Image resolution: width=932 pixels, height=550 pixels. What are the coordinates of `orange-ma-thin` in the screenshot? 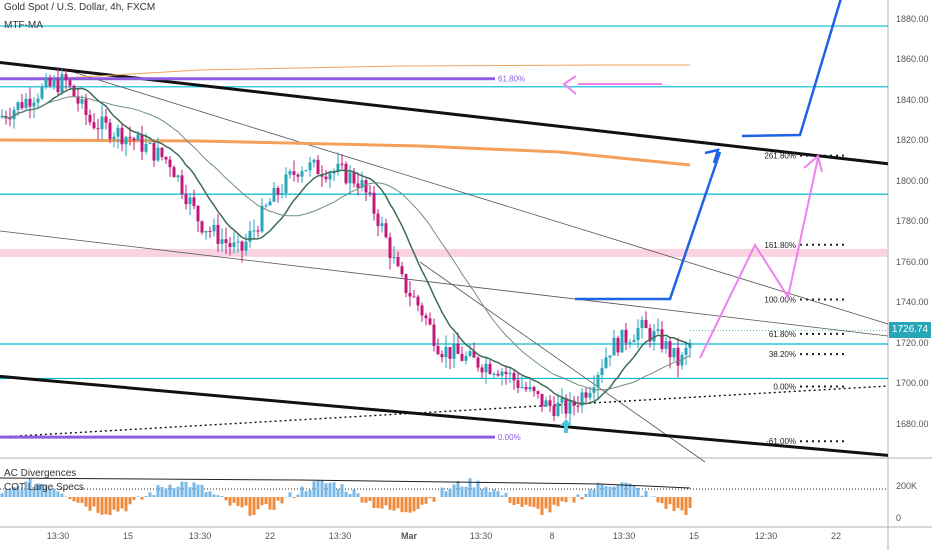 It's located at (359, 72).